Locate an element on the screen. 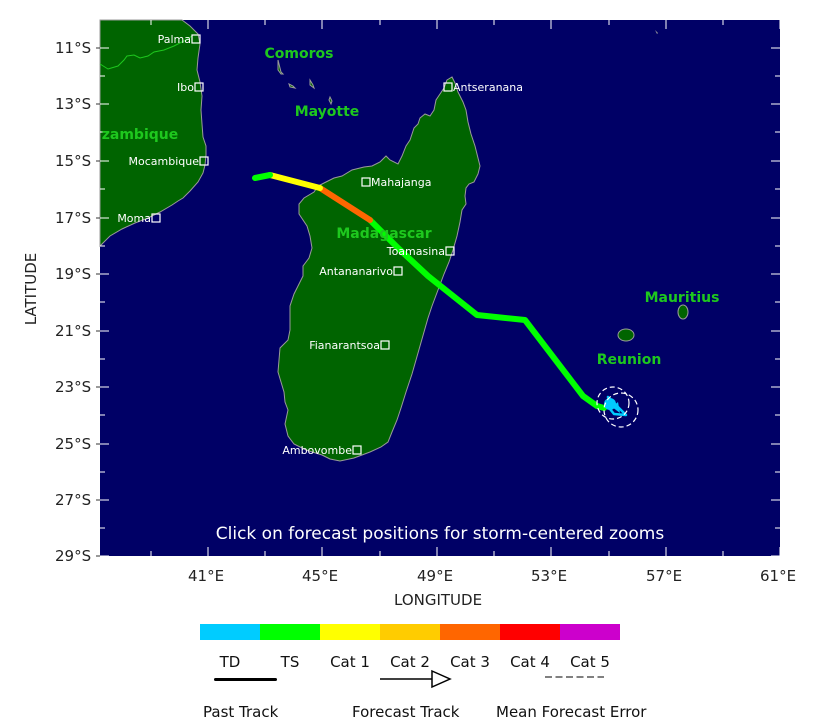 The width and height of the screenshot is (820, 721). city-fianarantsoa: Fianarantsoa is located at coordinates (349, 345).